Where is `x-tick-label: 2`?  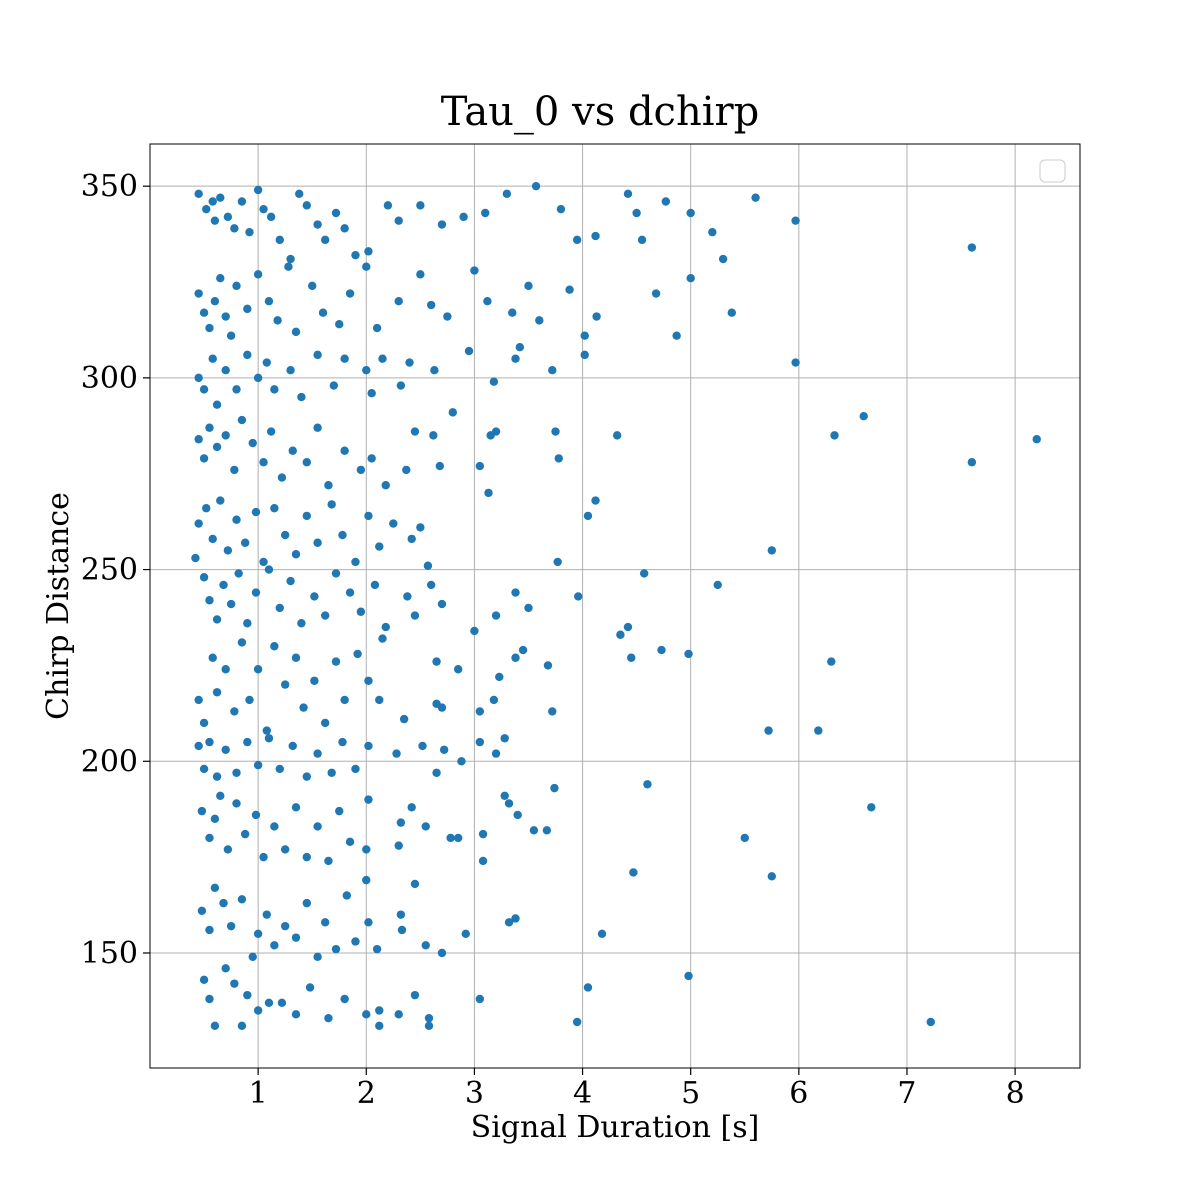
x-tick-label: 2 is located at coordinates (366, 1093).